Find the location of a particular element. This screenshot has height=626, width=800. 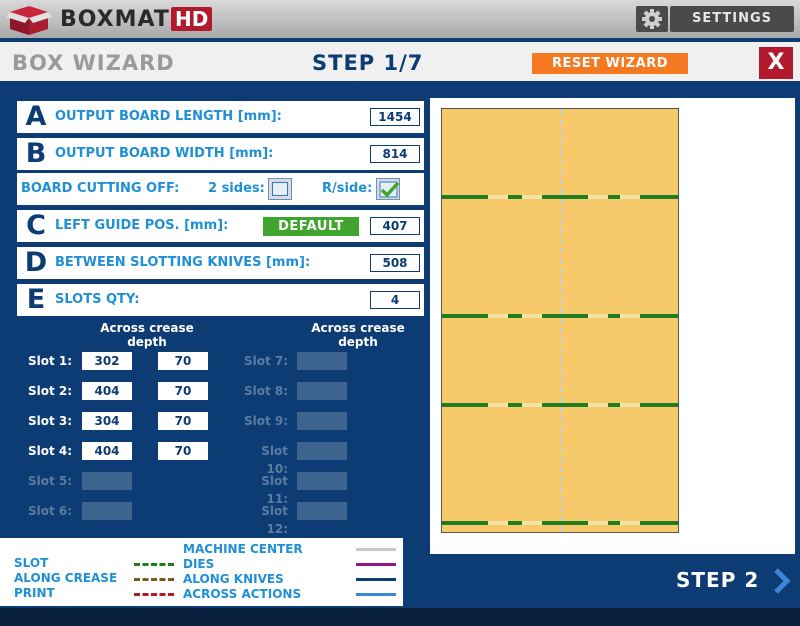

slot-2-depth-input: 70 is located at coordinates (183, 391).